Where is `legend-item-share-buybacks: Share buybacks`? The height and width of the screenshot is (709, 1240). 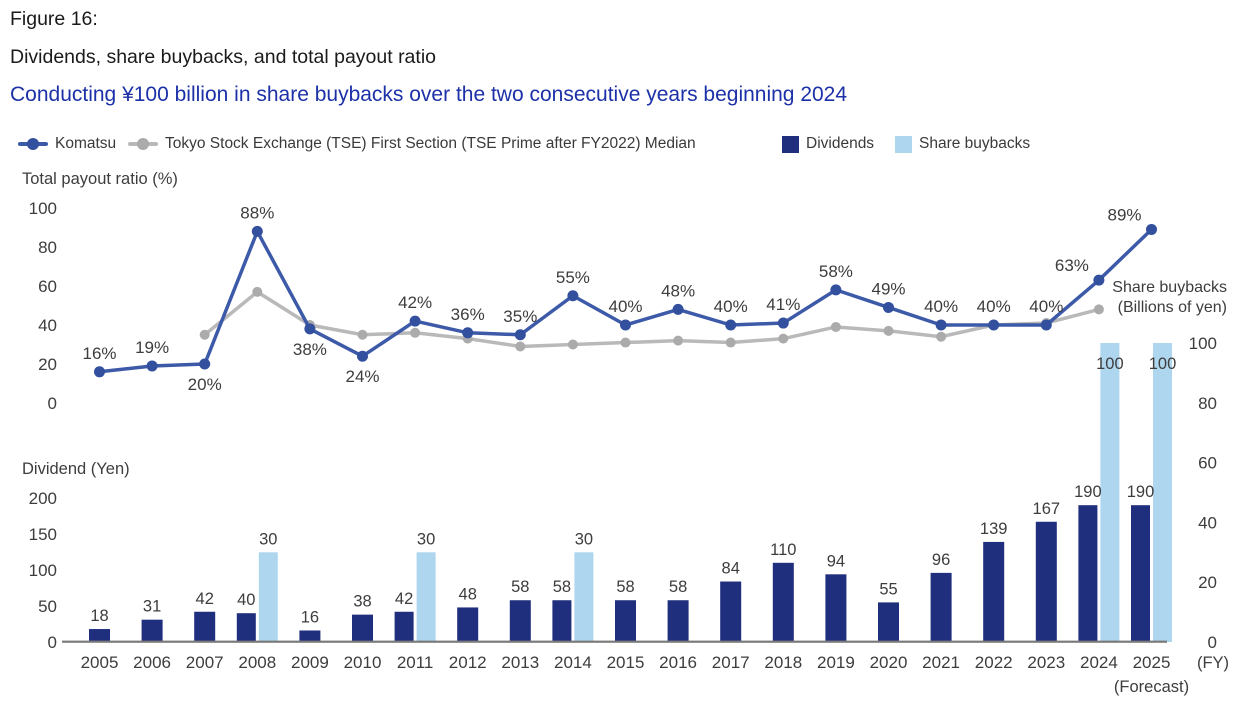 legend-item-share-buybacks: Share buybacks is located at coordinates (962, 144).